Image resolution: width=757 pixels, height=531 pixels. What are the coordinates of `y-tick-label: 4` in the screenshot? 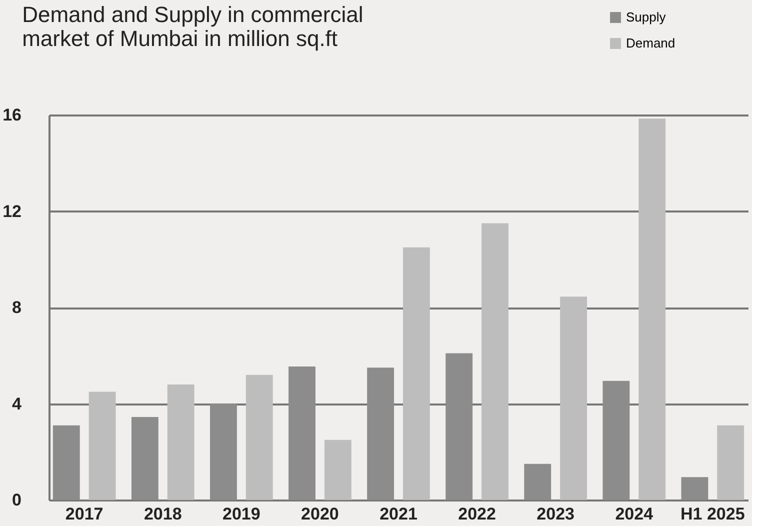 It's located at (17, 404).